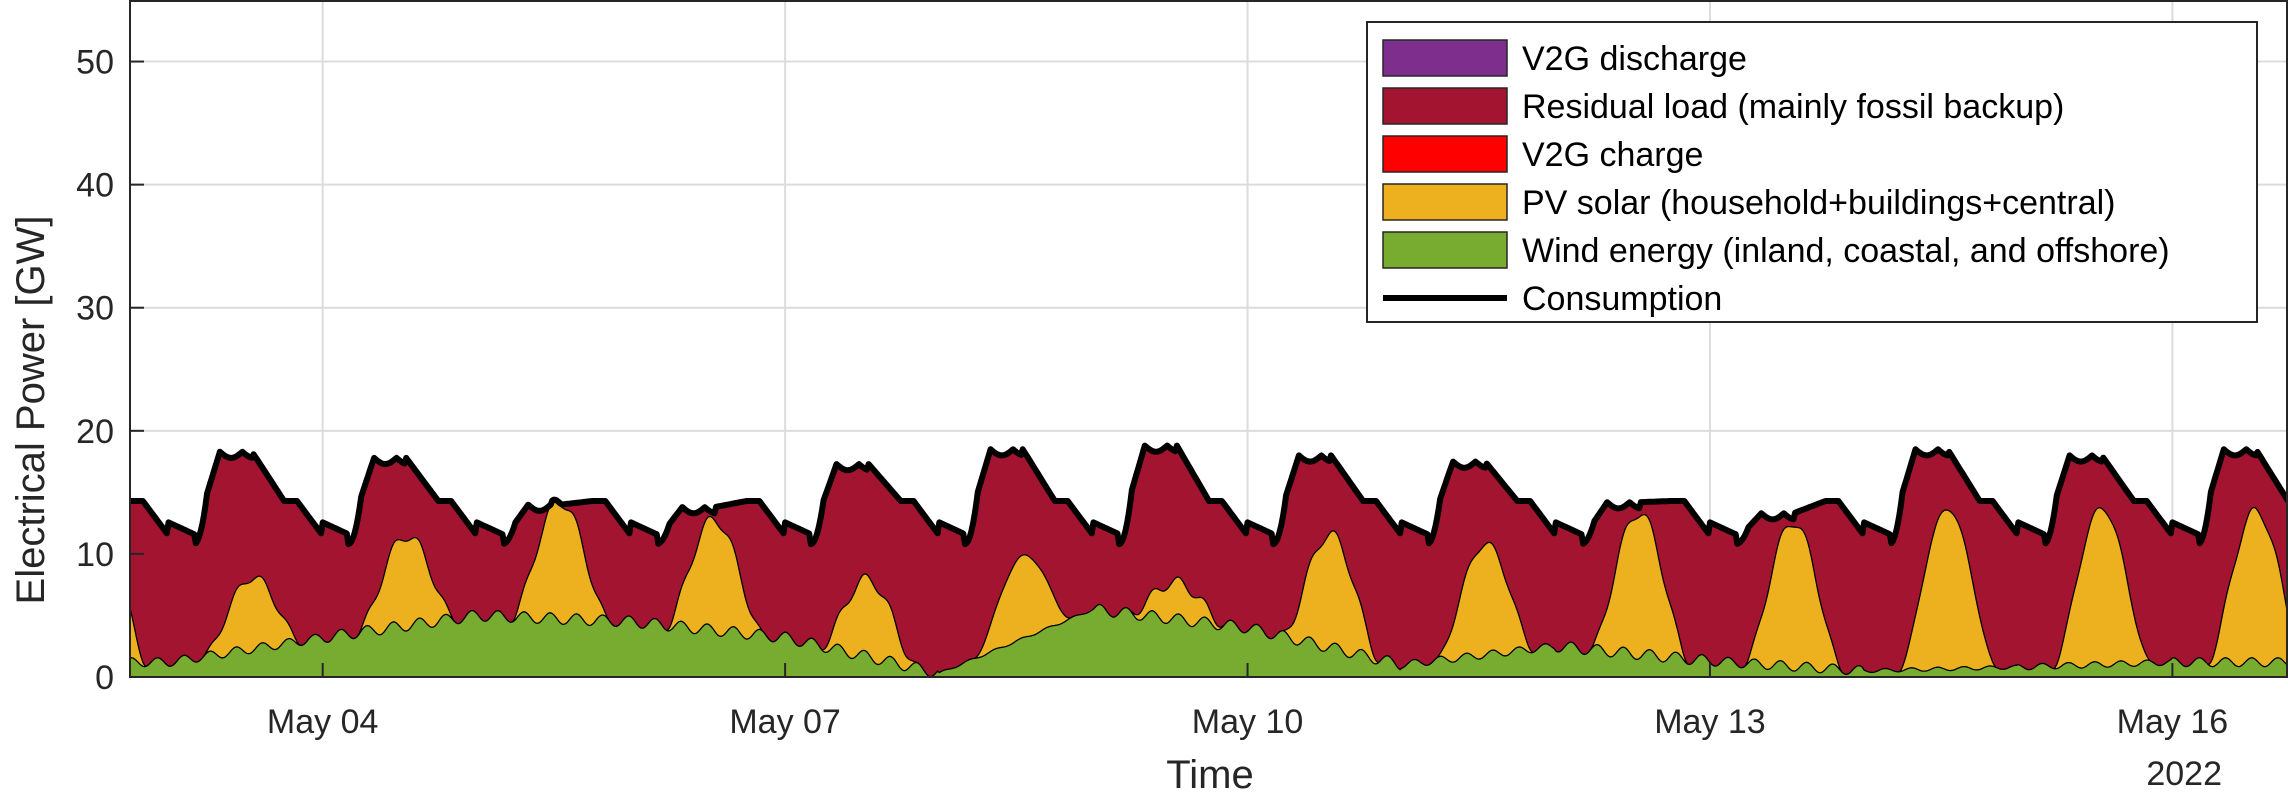 The image size is (2288, 804). Describe the element at coordinates (1634, 59) in the screenshot. I see `legend-entry: V2G discharge` at that location.